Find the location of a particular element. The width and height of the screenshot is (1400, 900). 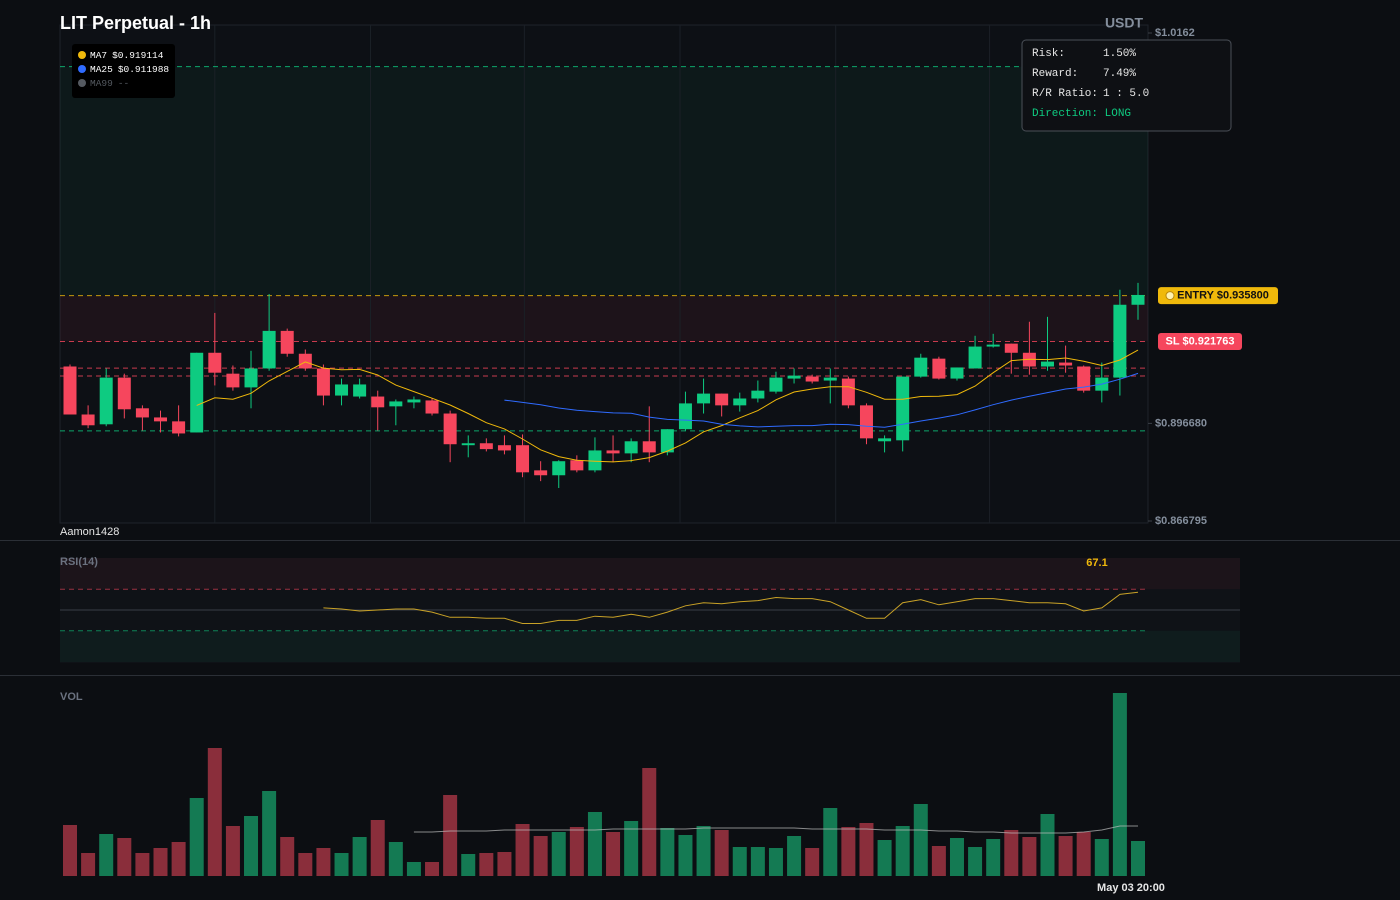

legend-entry: MA7 $0.919114 is located at coordinates (127, 55).